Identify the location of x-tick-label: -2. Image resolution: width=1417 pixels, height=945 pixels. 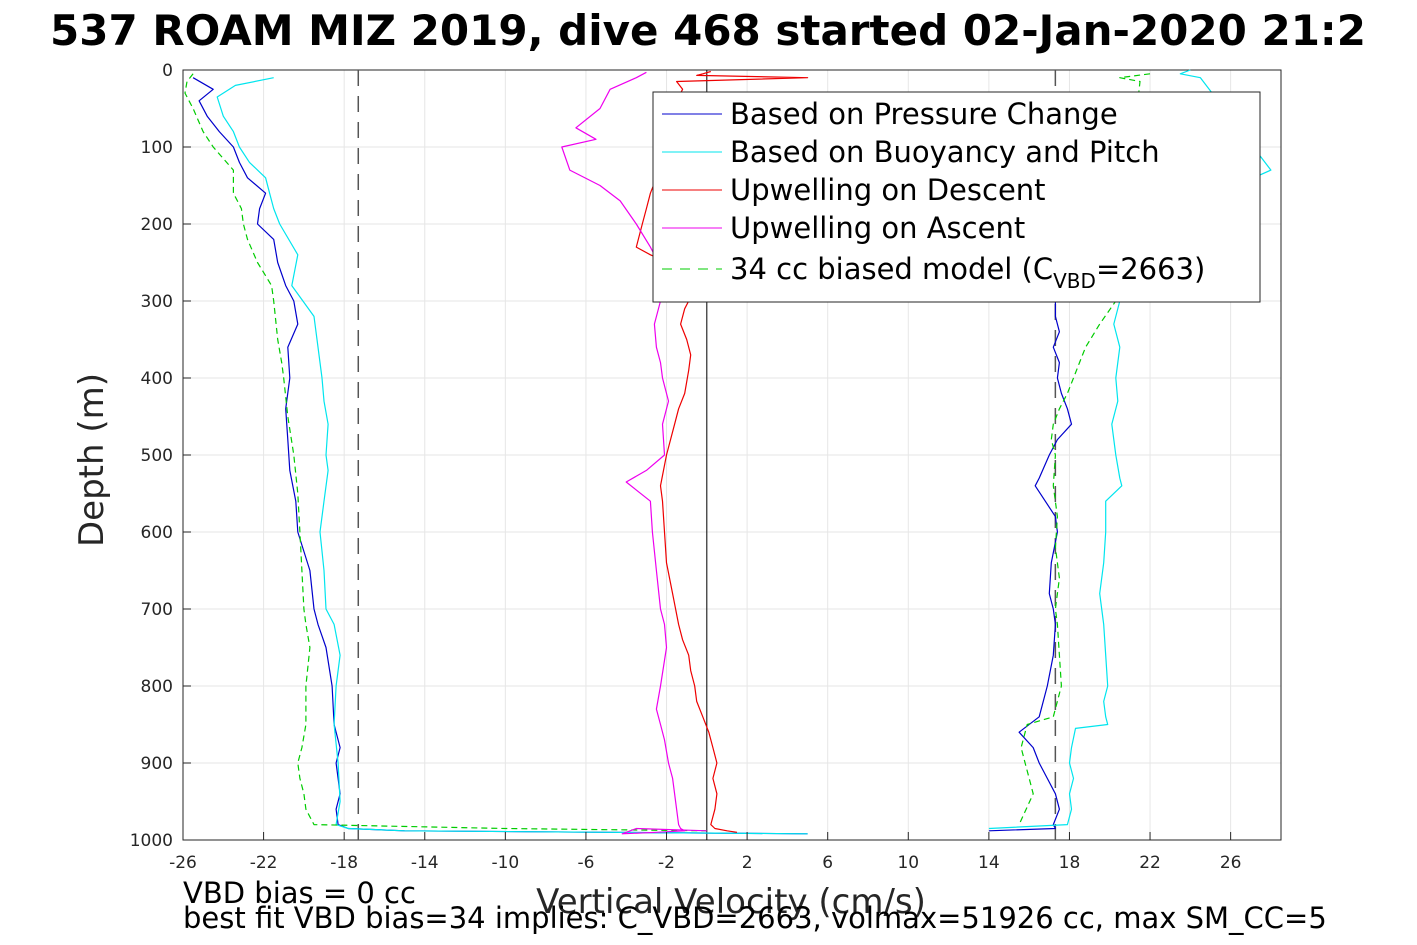
(666, 863).